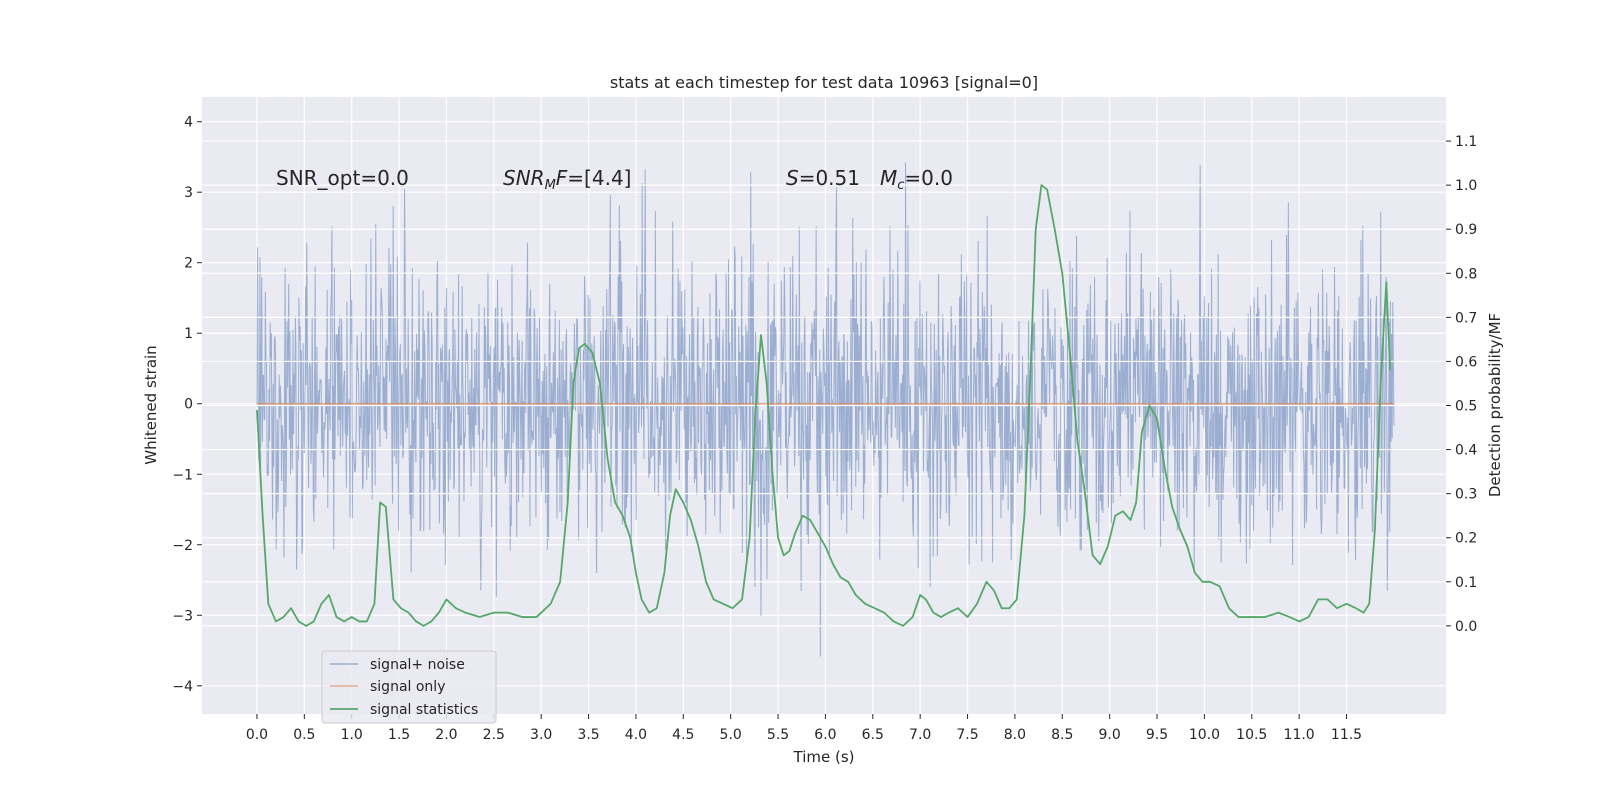 The height and width of the screenshot is (804, 1600). What do you see at coordinates (599, 178) in the screenshot?
I see `annotation-snr-mf-value: =[4.4]` at bounding box center [599, 178].